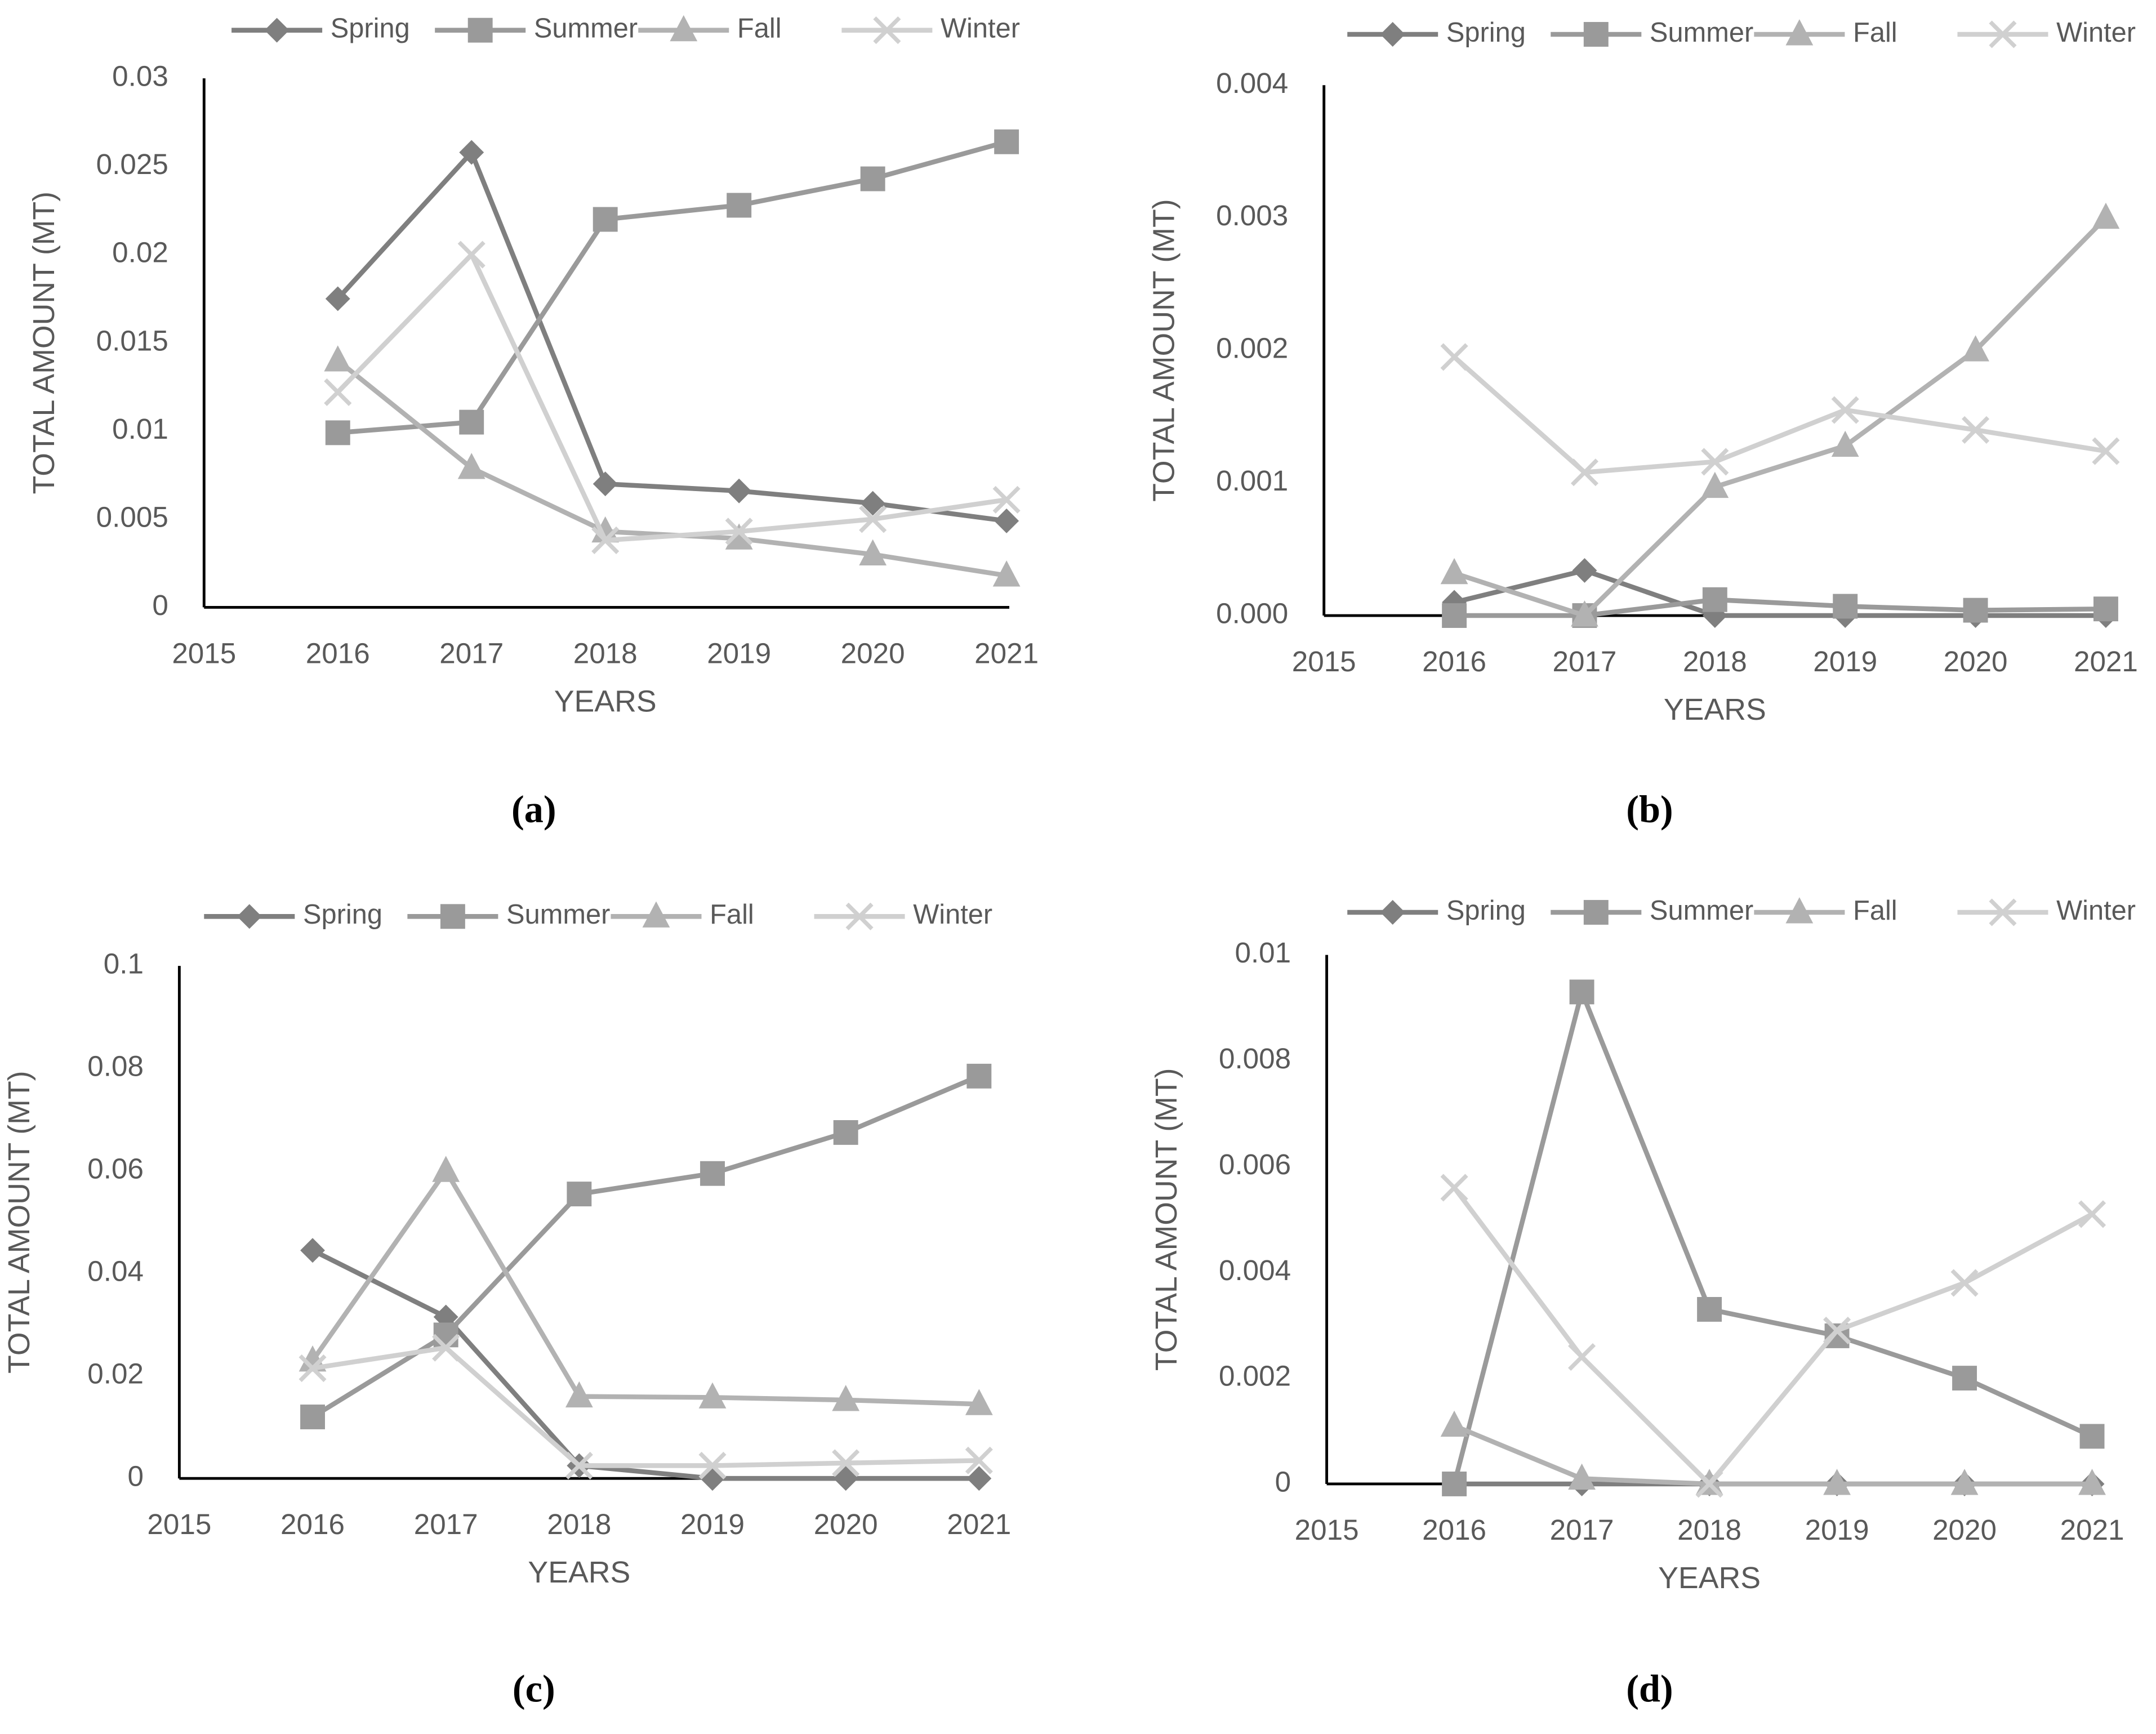 The width and height of the screenshot is (2156, 1734). Describe the element at coordinates (338, 653) in the screenshot. I see `x-tick-label: 2016` at that location.